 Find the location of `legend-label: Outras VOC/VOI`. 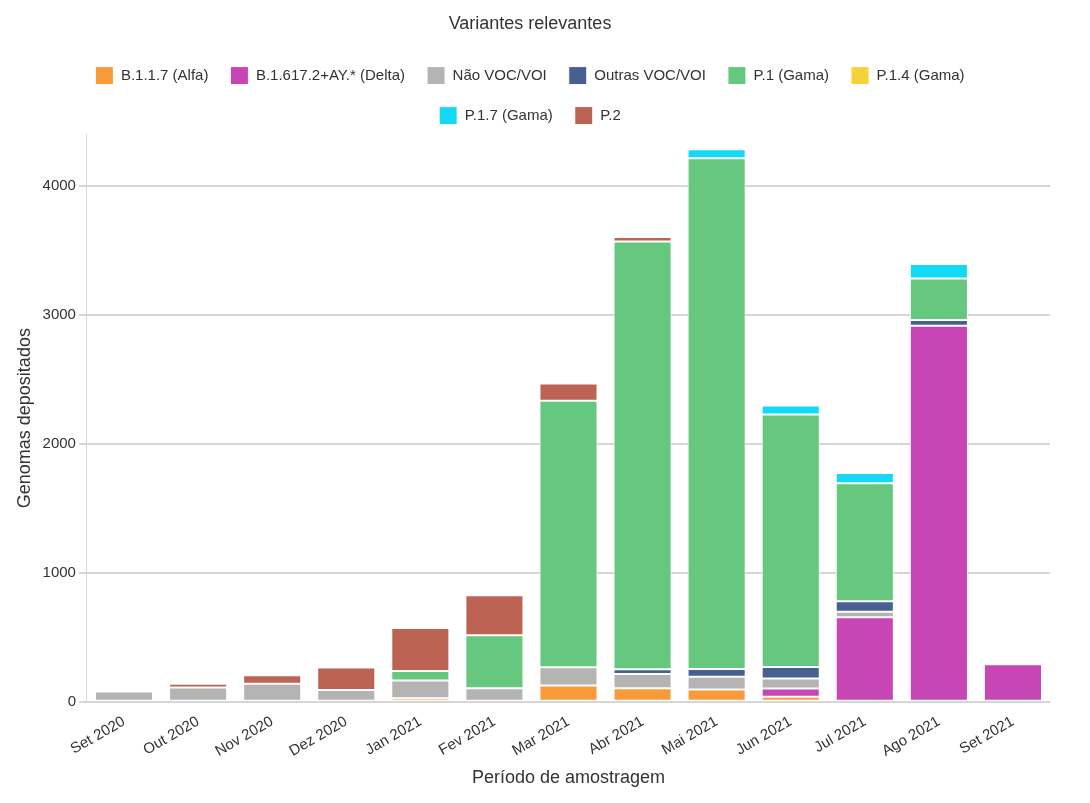

legend-label: Outras VOC/VOI is located at coordinates (650, 74).